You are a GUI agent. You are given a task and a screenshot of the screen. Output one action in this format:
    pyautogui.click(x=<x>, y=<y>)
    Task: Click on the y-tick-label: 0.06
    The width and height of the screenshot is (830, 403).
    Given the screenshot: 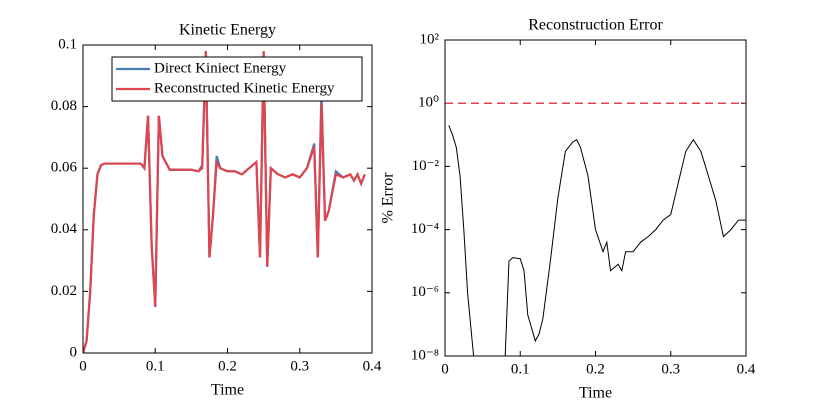 What is the action you would take?
    pyautogui.click(x=64, y=168)
    